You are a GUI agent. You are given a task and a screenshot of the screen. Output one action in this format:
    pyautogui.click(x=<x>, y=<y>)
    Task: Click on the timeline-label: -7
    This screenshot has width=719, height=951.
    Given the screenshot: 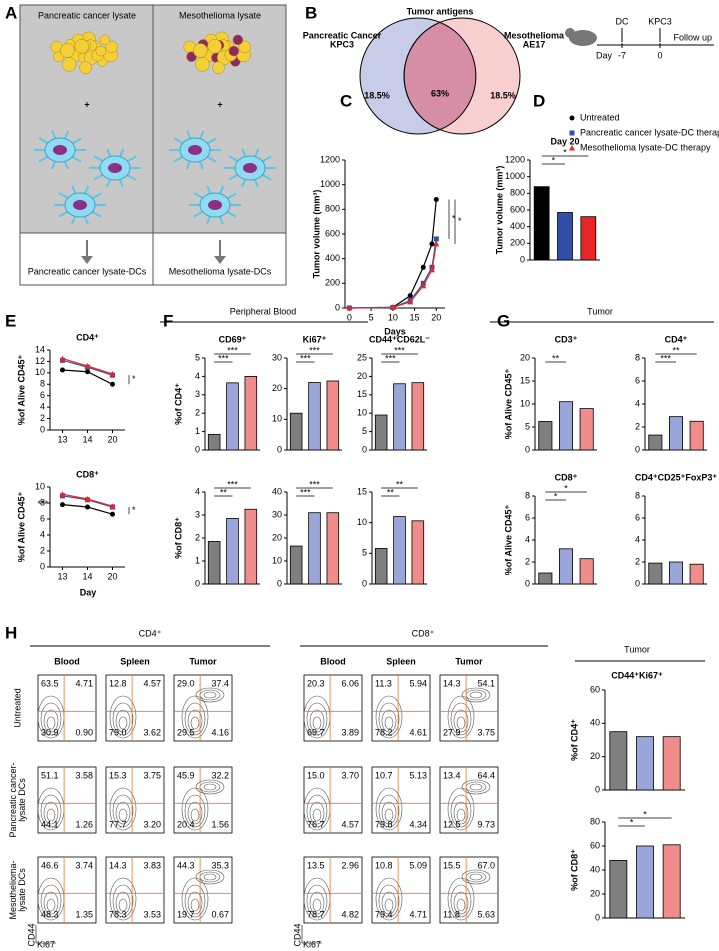 What is the action you would take?
    pyautogui.click(x=622, y=55)
    